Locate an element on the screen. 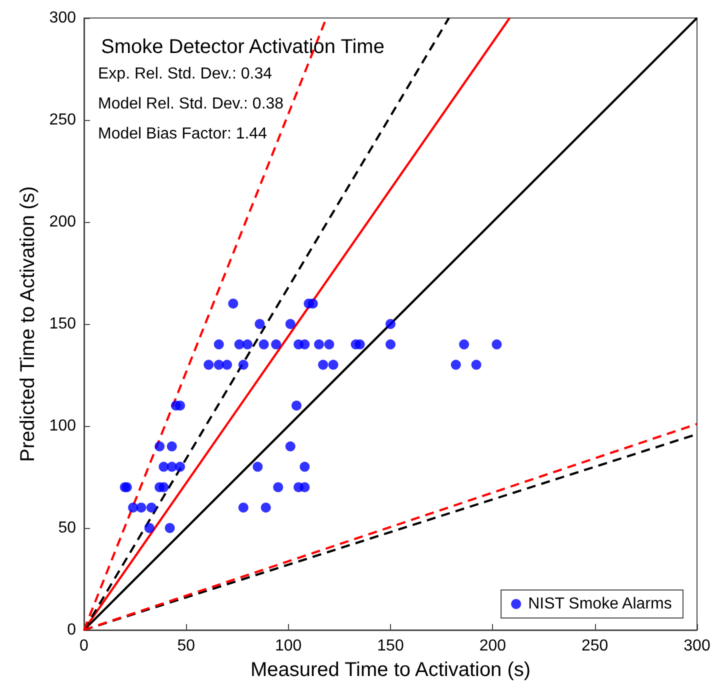 This screenshot has height=691, width=717. y-tick-label: 300 is located at coordinates (62, 18).